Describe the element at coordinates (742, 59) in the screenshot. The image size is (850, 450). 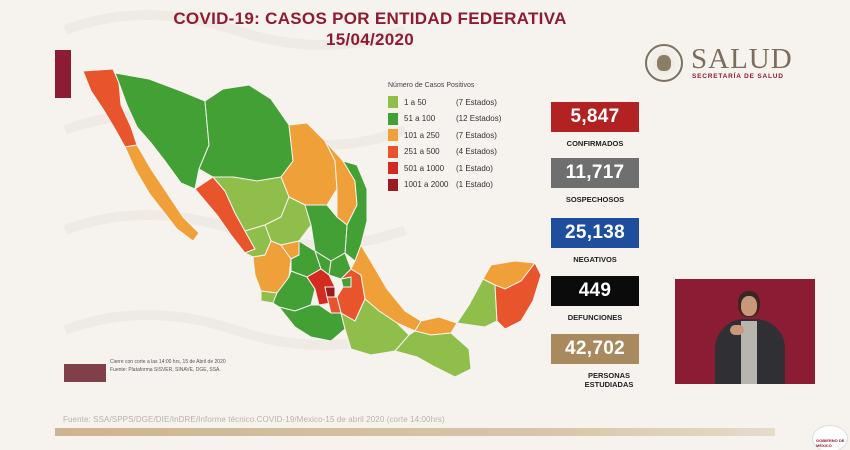
I see `logo-name: SALUD` at that location.